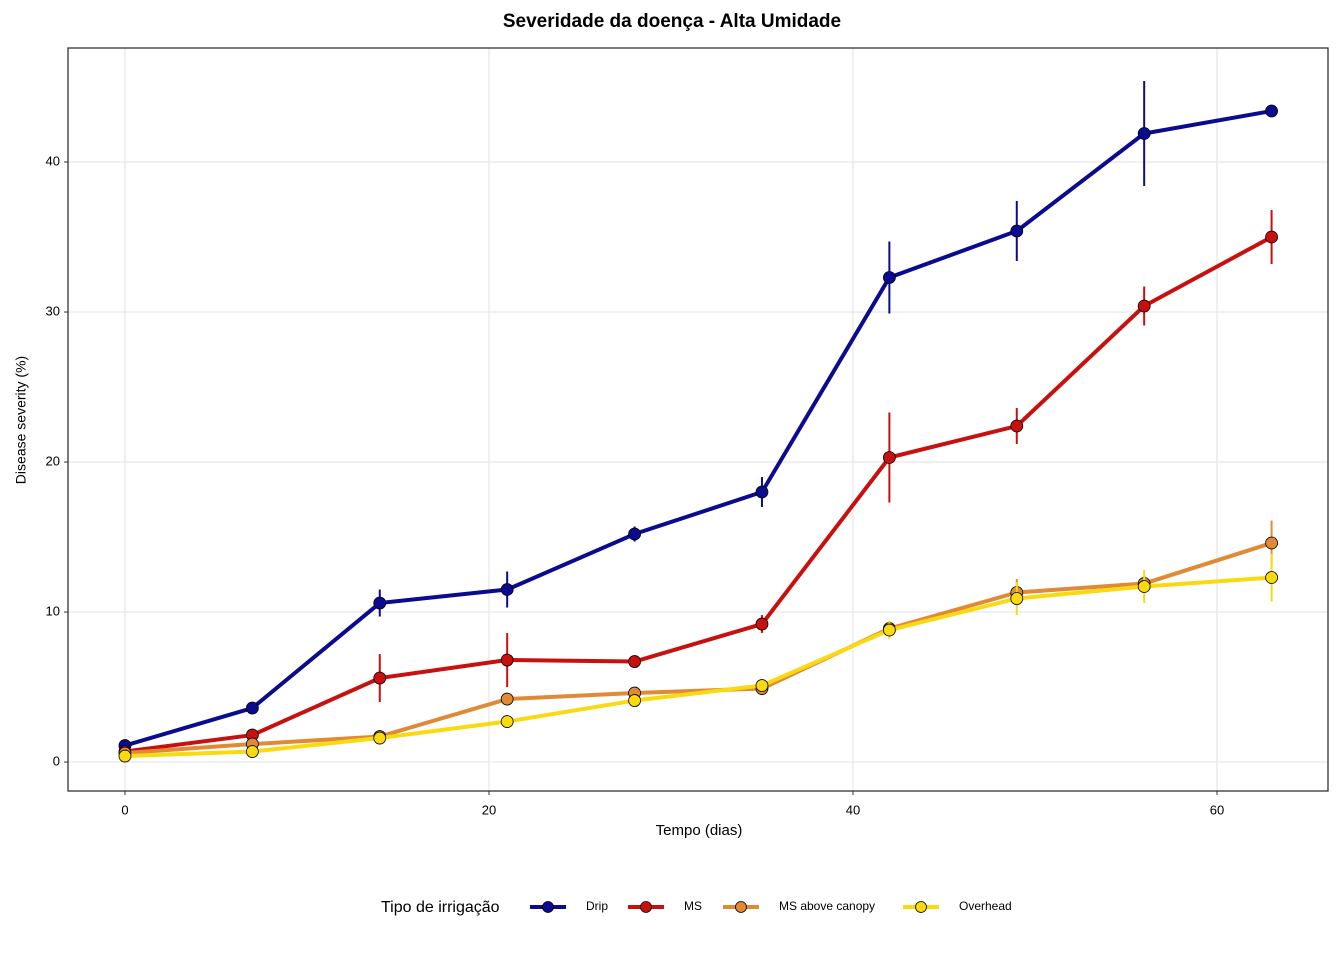  What do you see at coordinates (53, 610) in the screenshot?
I see `y-tick-label: 10` at bounding box center [53, 610].